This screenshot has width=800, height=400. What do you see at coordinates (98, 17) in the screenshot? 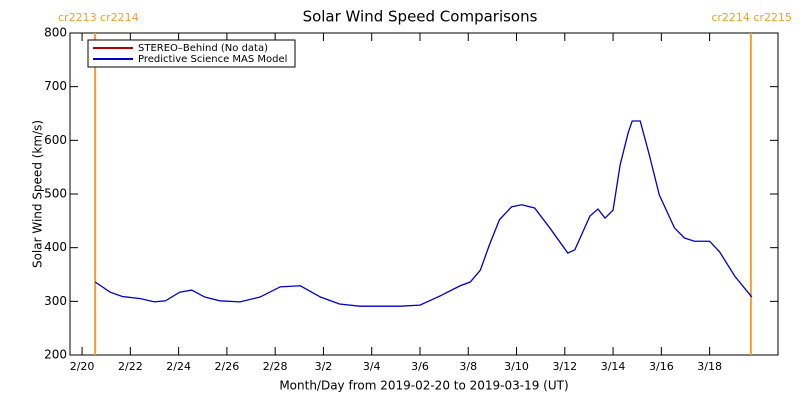
I see `carrington-label: cr2213 cr2214` at bounding box center [98, 17].